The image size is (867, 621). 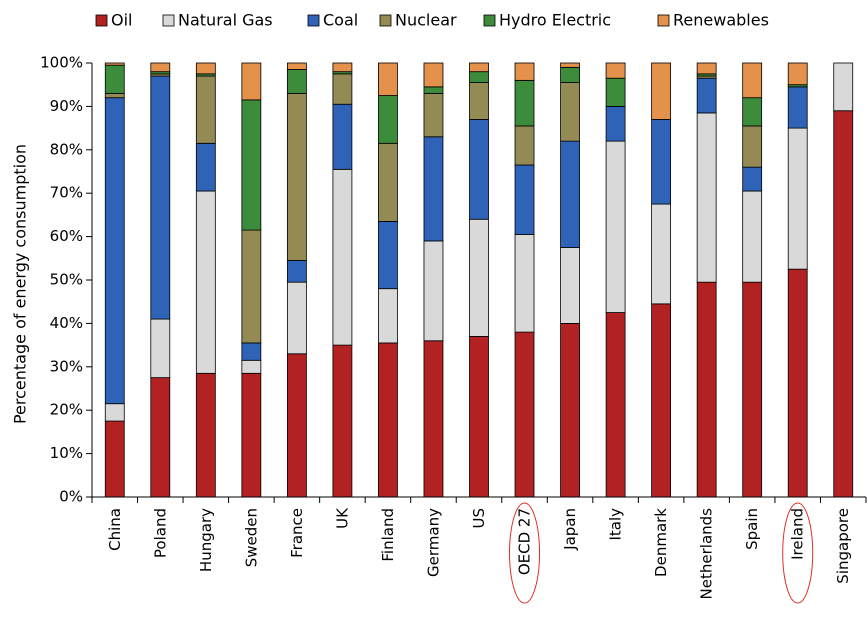 What do you see at coordinates (525, 541) in the screenshot?
I see `x-tick-label: OECD 27` at bounding box center [525, 541].